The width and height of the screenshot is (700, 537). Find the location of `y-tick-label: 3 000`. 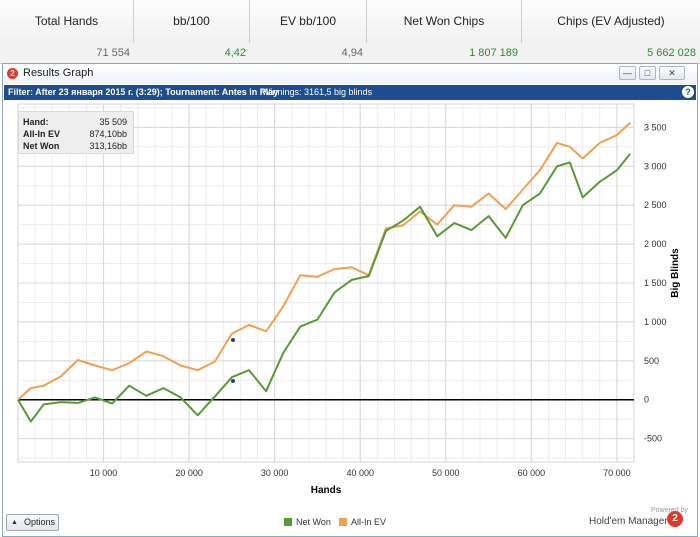

y-tick-label: 3 000 is located at coordinates (655, 166).